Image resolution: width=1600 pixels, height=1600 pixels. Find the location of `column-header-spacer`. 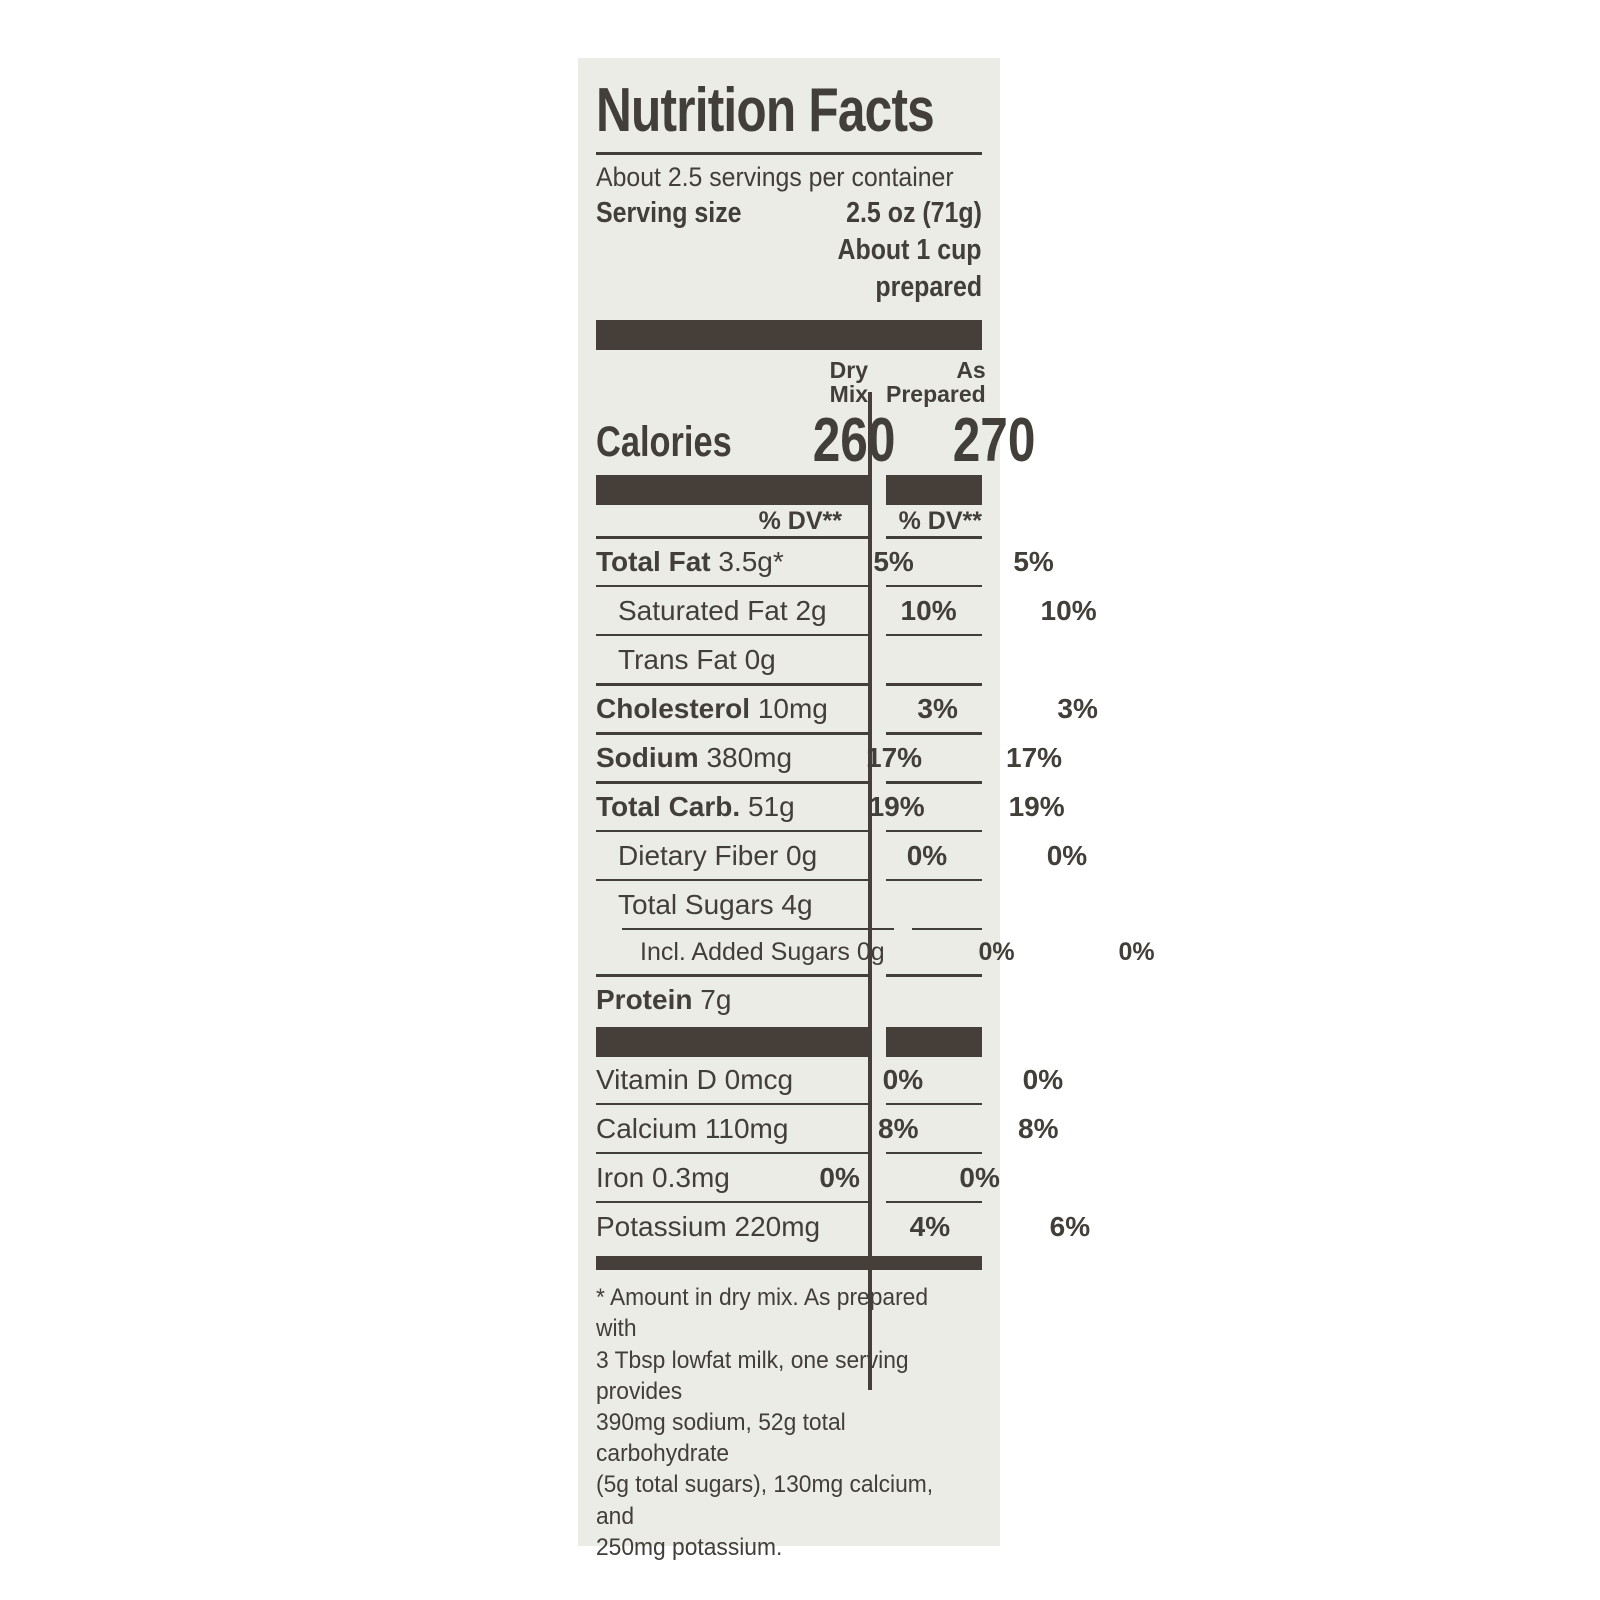

column-header-spacer is located at coordinates (691, 382).